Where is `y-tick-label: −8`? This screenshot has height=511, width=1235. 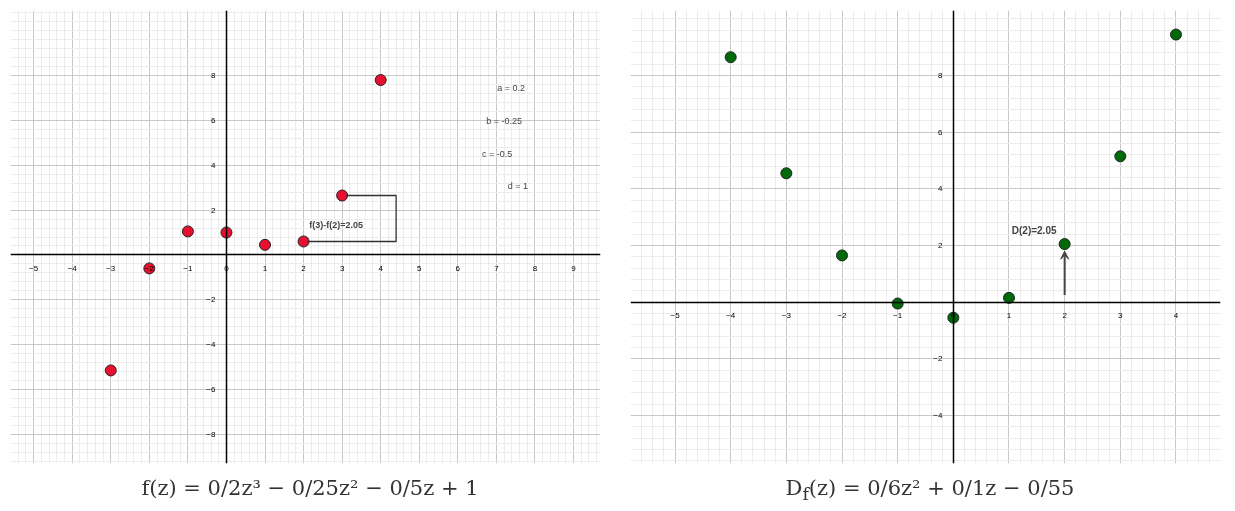
y-tick-label: −8 is located at coordinates (211, 434).